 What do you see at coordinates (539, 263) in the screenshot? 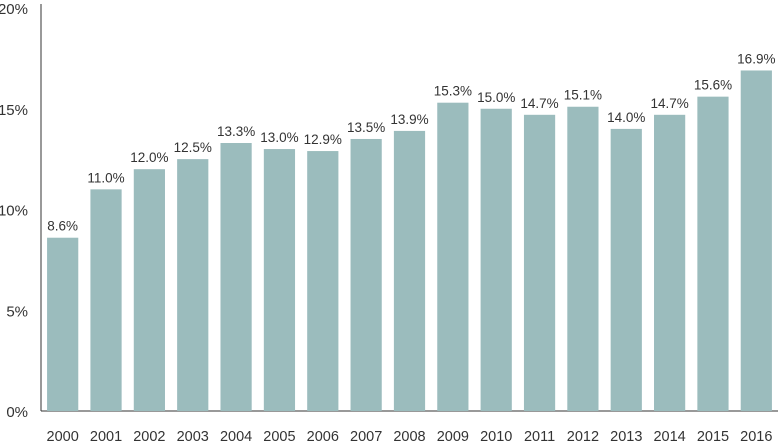
I see `bar-2011` at bounding box center [539, 263].